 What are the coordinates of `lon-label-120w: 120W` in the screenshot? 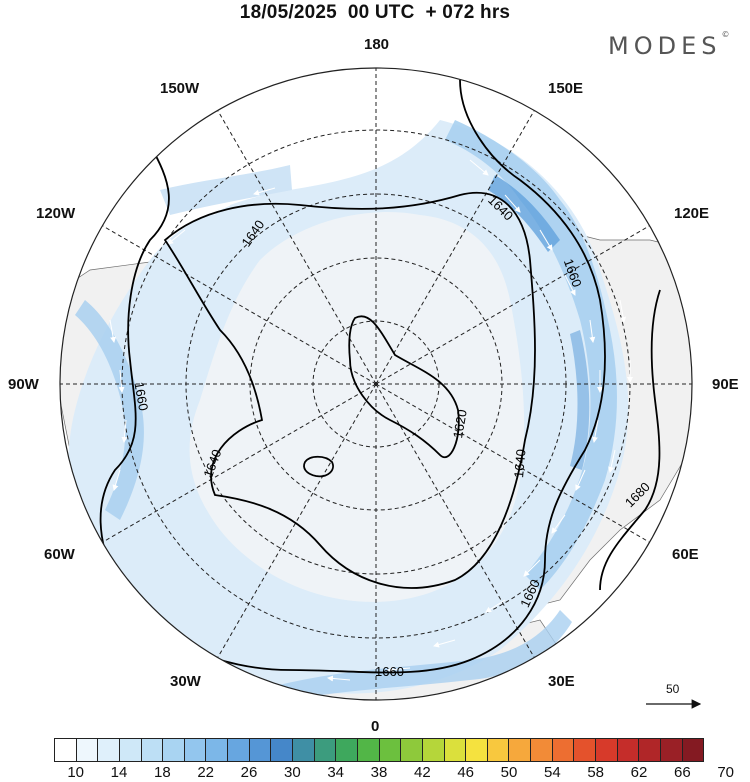 It's located at (56, 213).